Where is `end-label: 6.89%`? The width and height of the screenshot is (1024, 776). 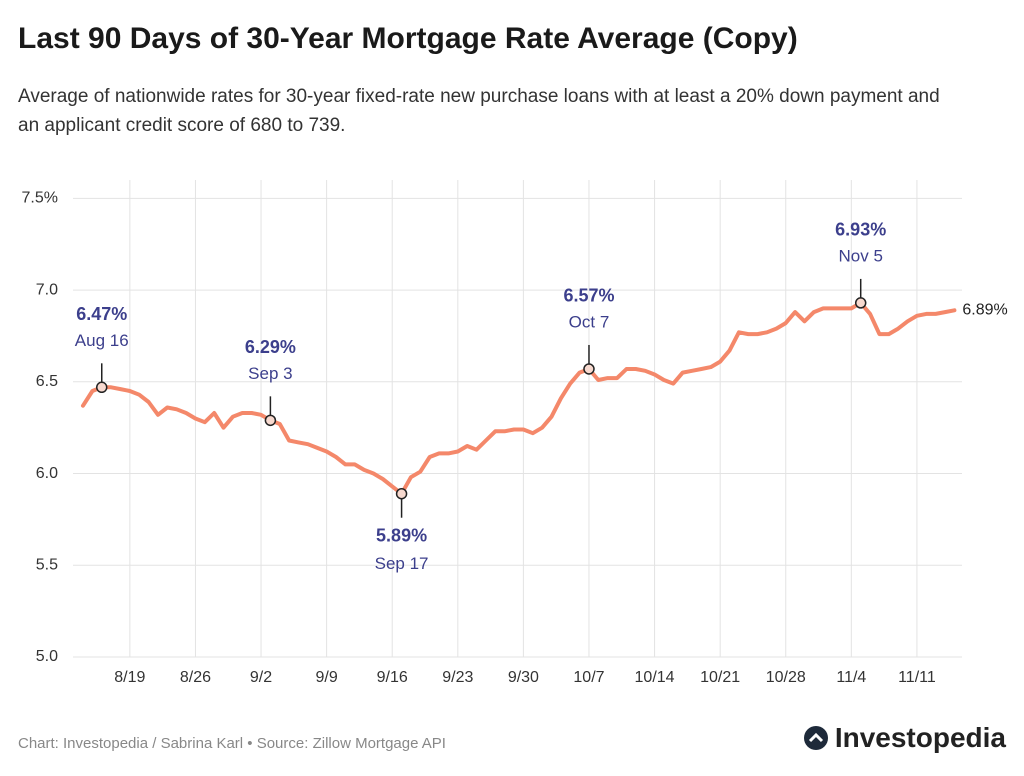
end-label: 6.89% is located at coordinates (984, 309).